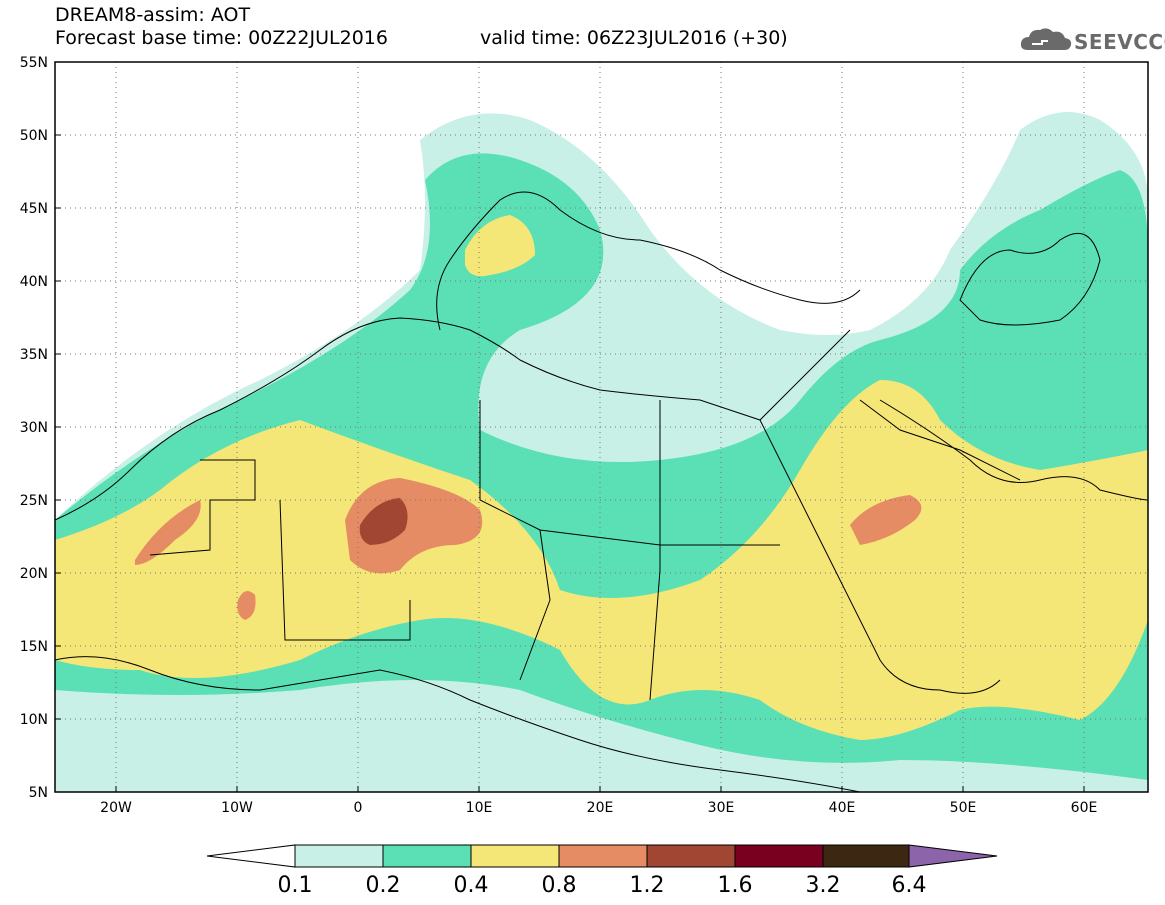 This screenshot has height=905, width=1165. Describe the element at coordinates (479, 808) in the screenshot. I see `lon-tick-label: 10E` at that location.